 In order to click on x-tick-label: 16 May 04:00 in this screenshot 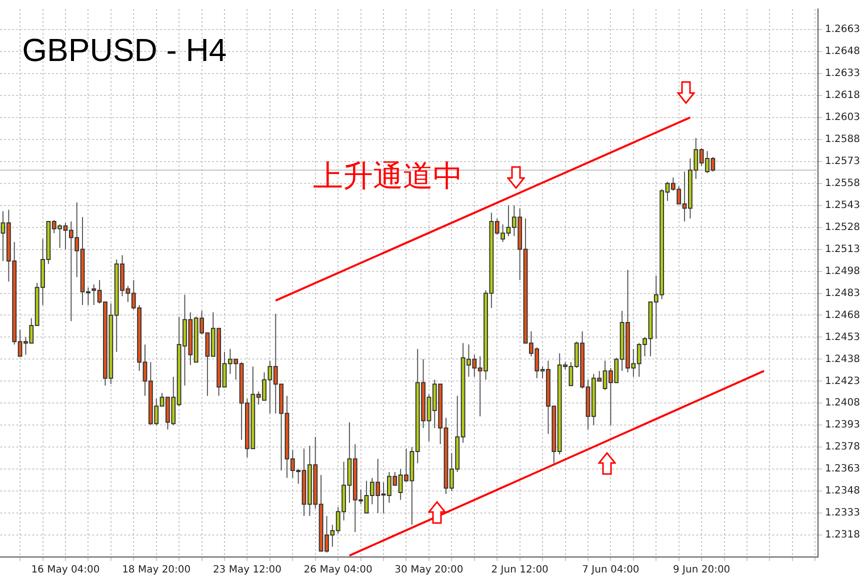, I will do `click(65, 570)`.